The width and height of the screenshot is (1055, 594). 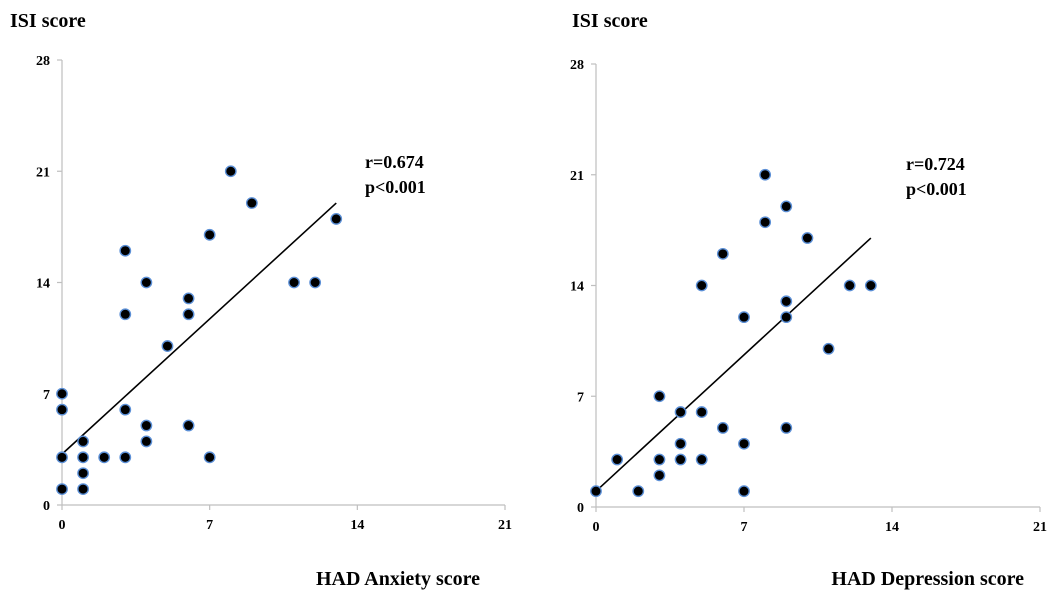 What do you see at coordinates (394, 162) in the screenshot?
I see `correlation-annotation: r=0.674` at bounding box center [394, 162].